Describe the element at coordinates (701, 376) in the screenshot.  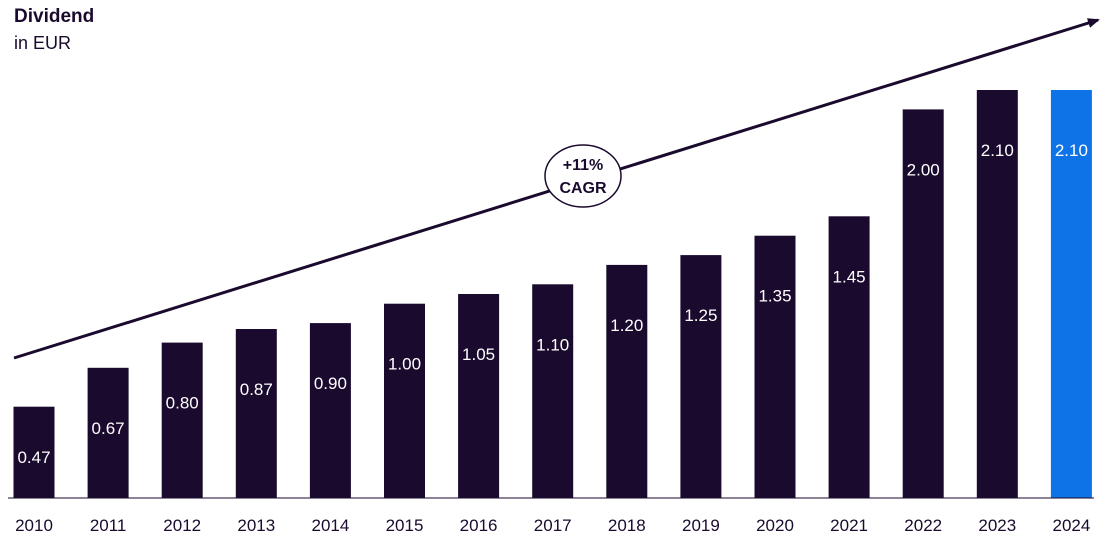
I see `bar-2019` at that location.